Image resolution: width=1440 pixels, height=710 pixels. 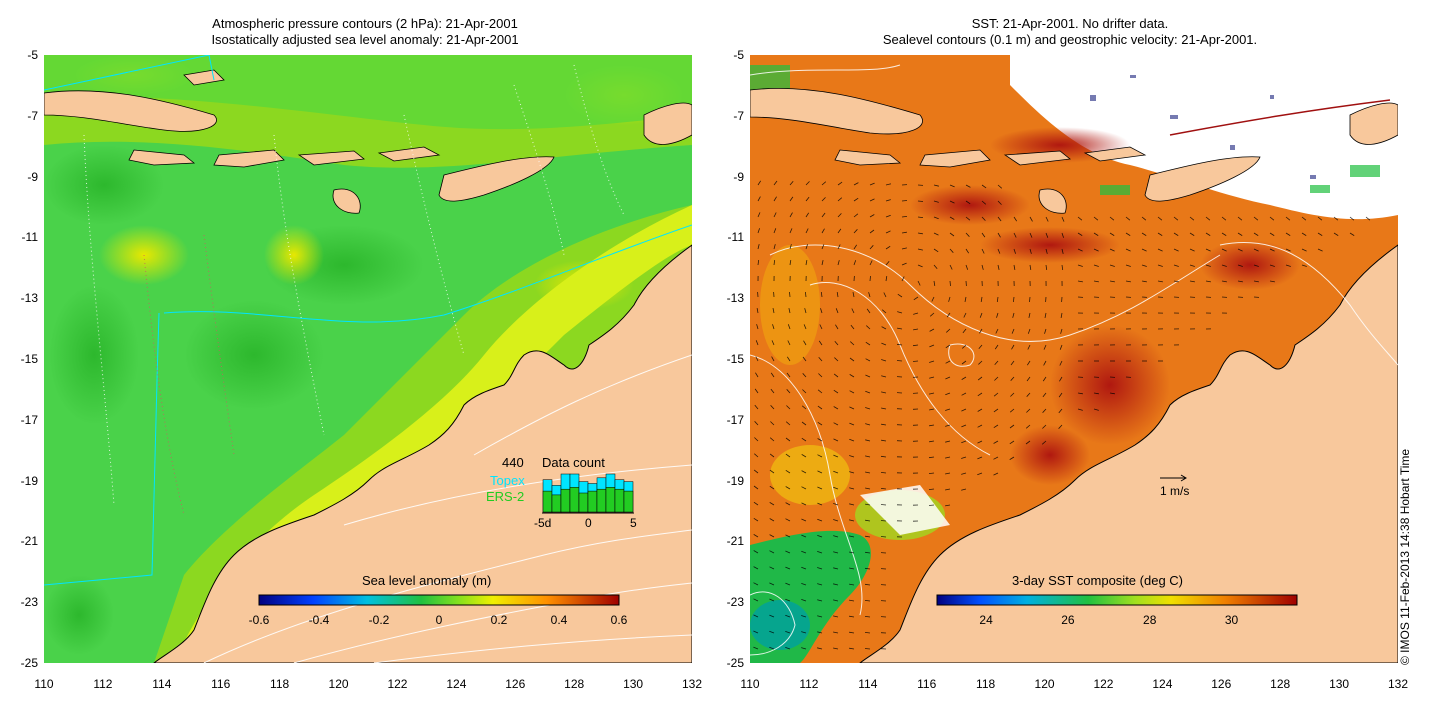 What do you see at coordinates (103, 684) in the screenshot?
I see `left-x-tick: 112` at bounding box center [103, 684].